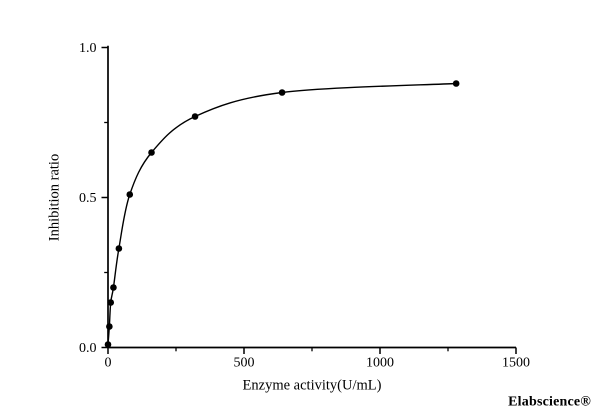  I want to click on x-axis-title: Enzyme activity(U/mL), so click(312, 386).